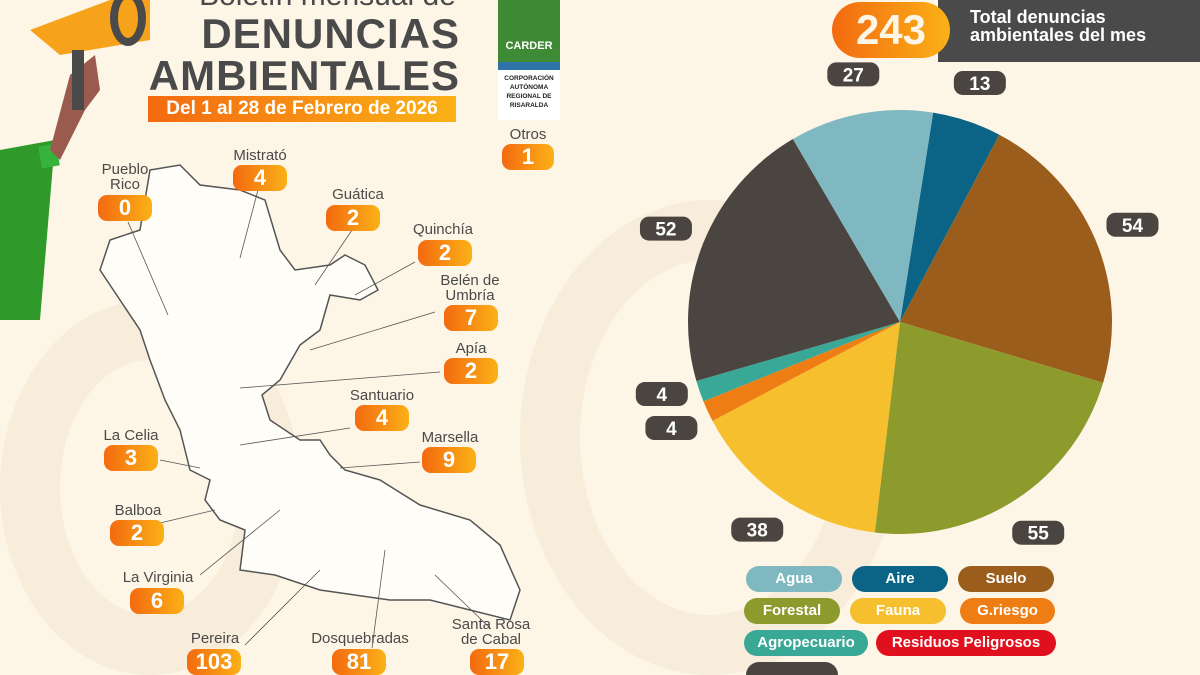 This screenshot has height=675, width=1200. I want to click on municipality-count: 103, so click(214, 662).